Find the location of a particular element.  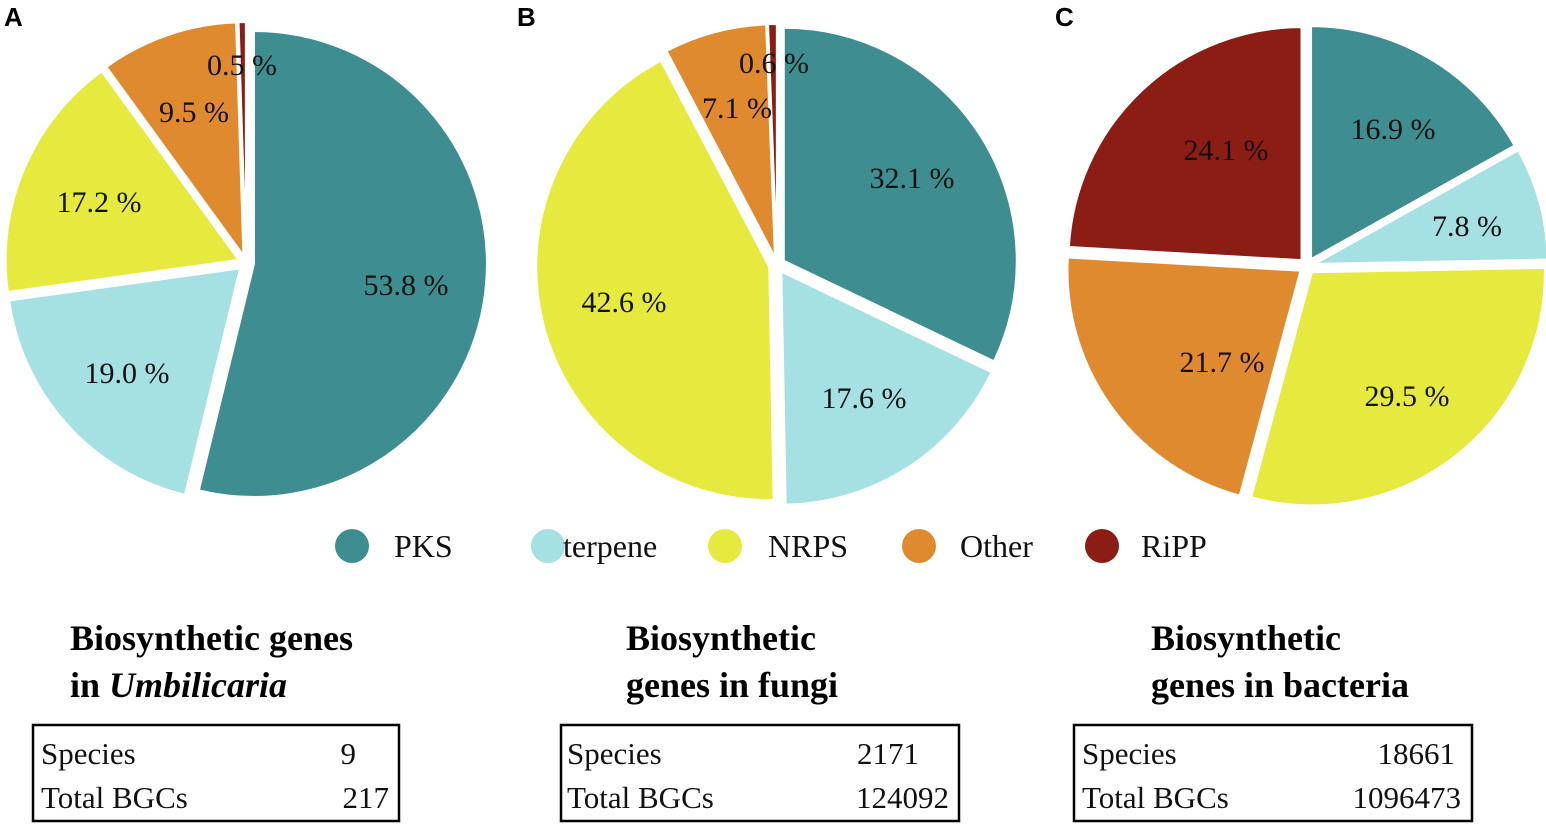

legend-label-other: Other is located at coordinates (996, 546).